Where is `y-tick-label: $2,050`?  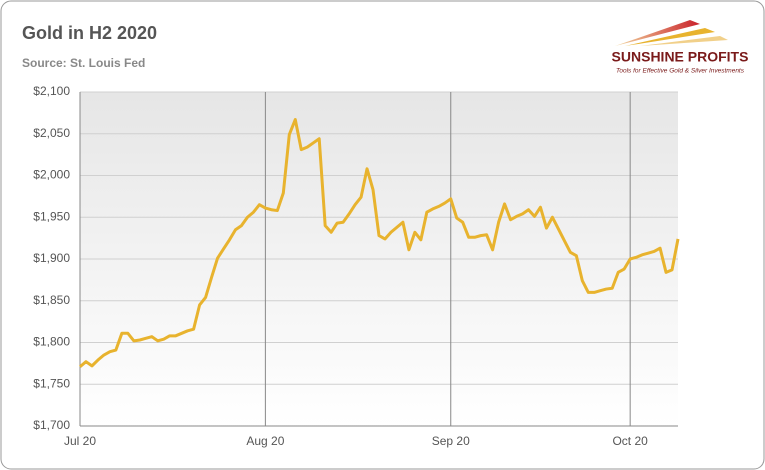
y-tick-label: $2,050 is located at coordinates (51, 133).